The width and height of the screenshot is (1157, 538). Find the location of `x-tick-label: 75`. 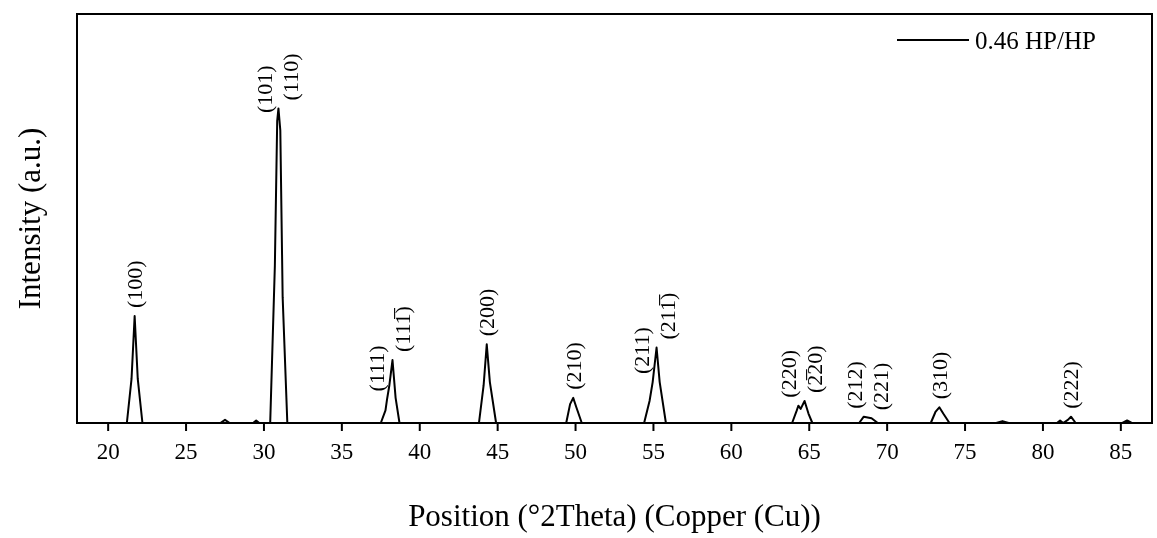

x-tick-label: 75 is located at coordinates (965, 451).